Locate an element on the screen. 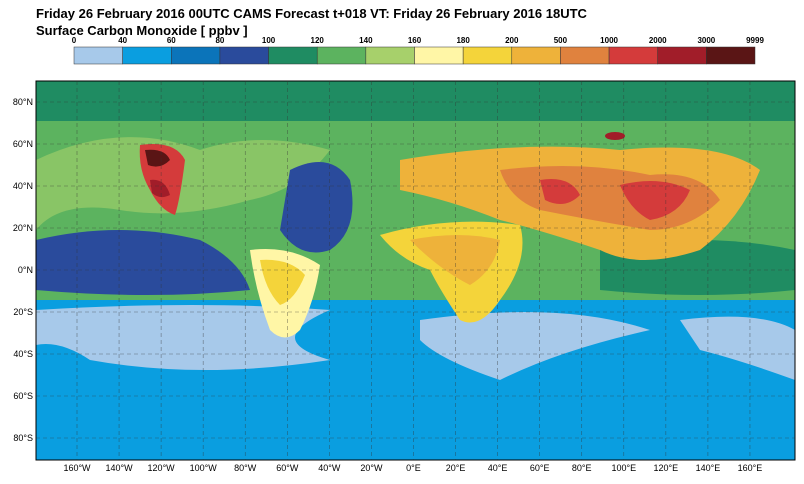  lon-label: 160°E is located at coordinates (750, 468).